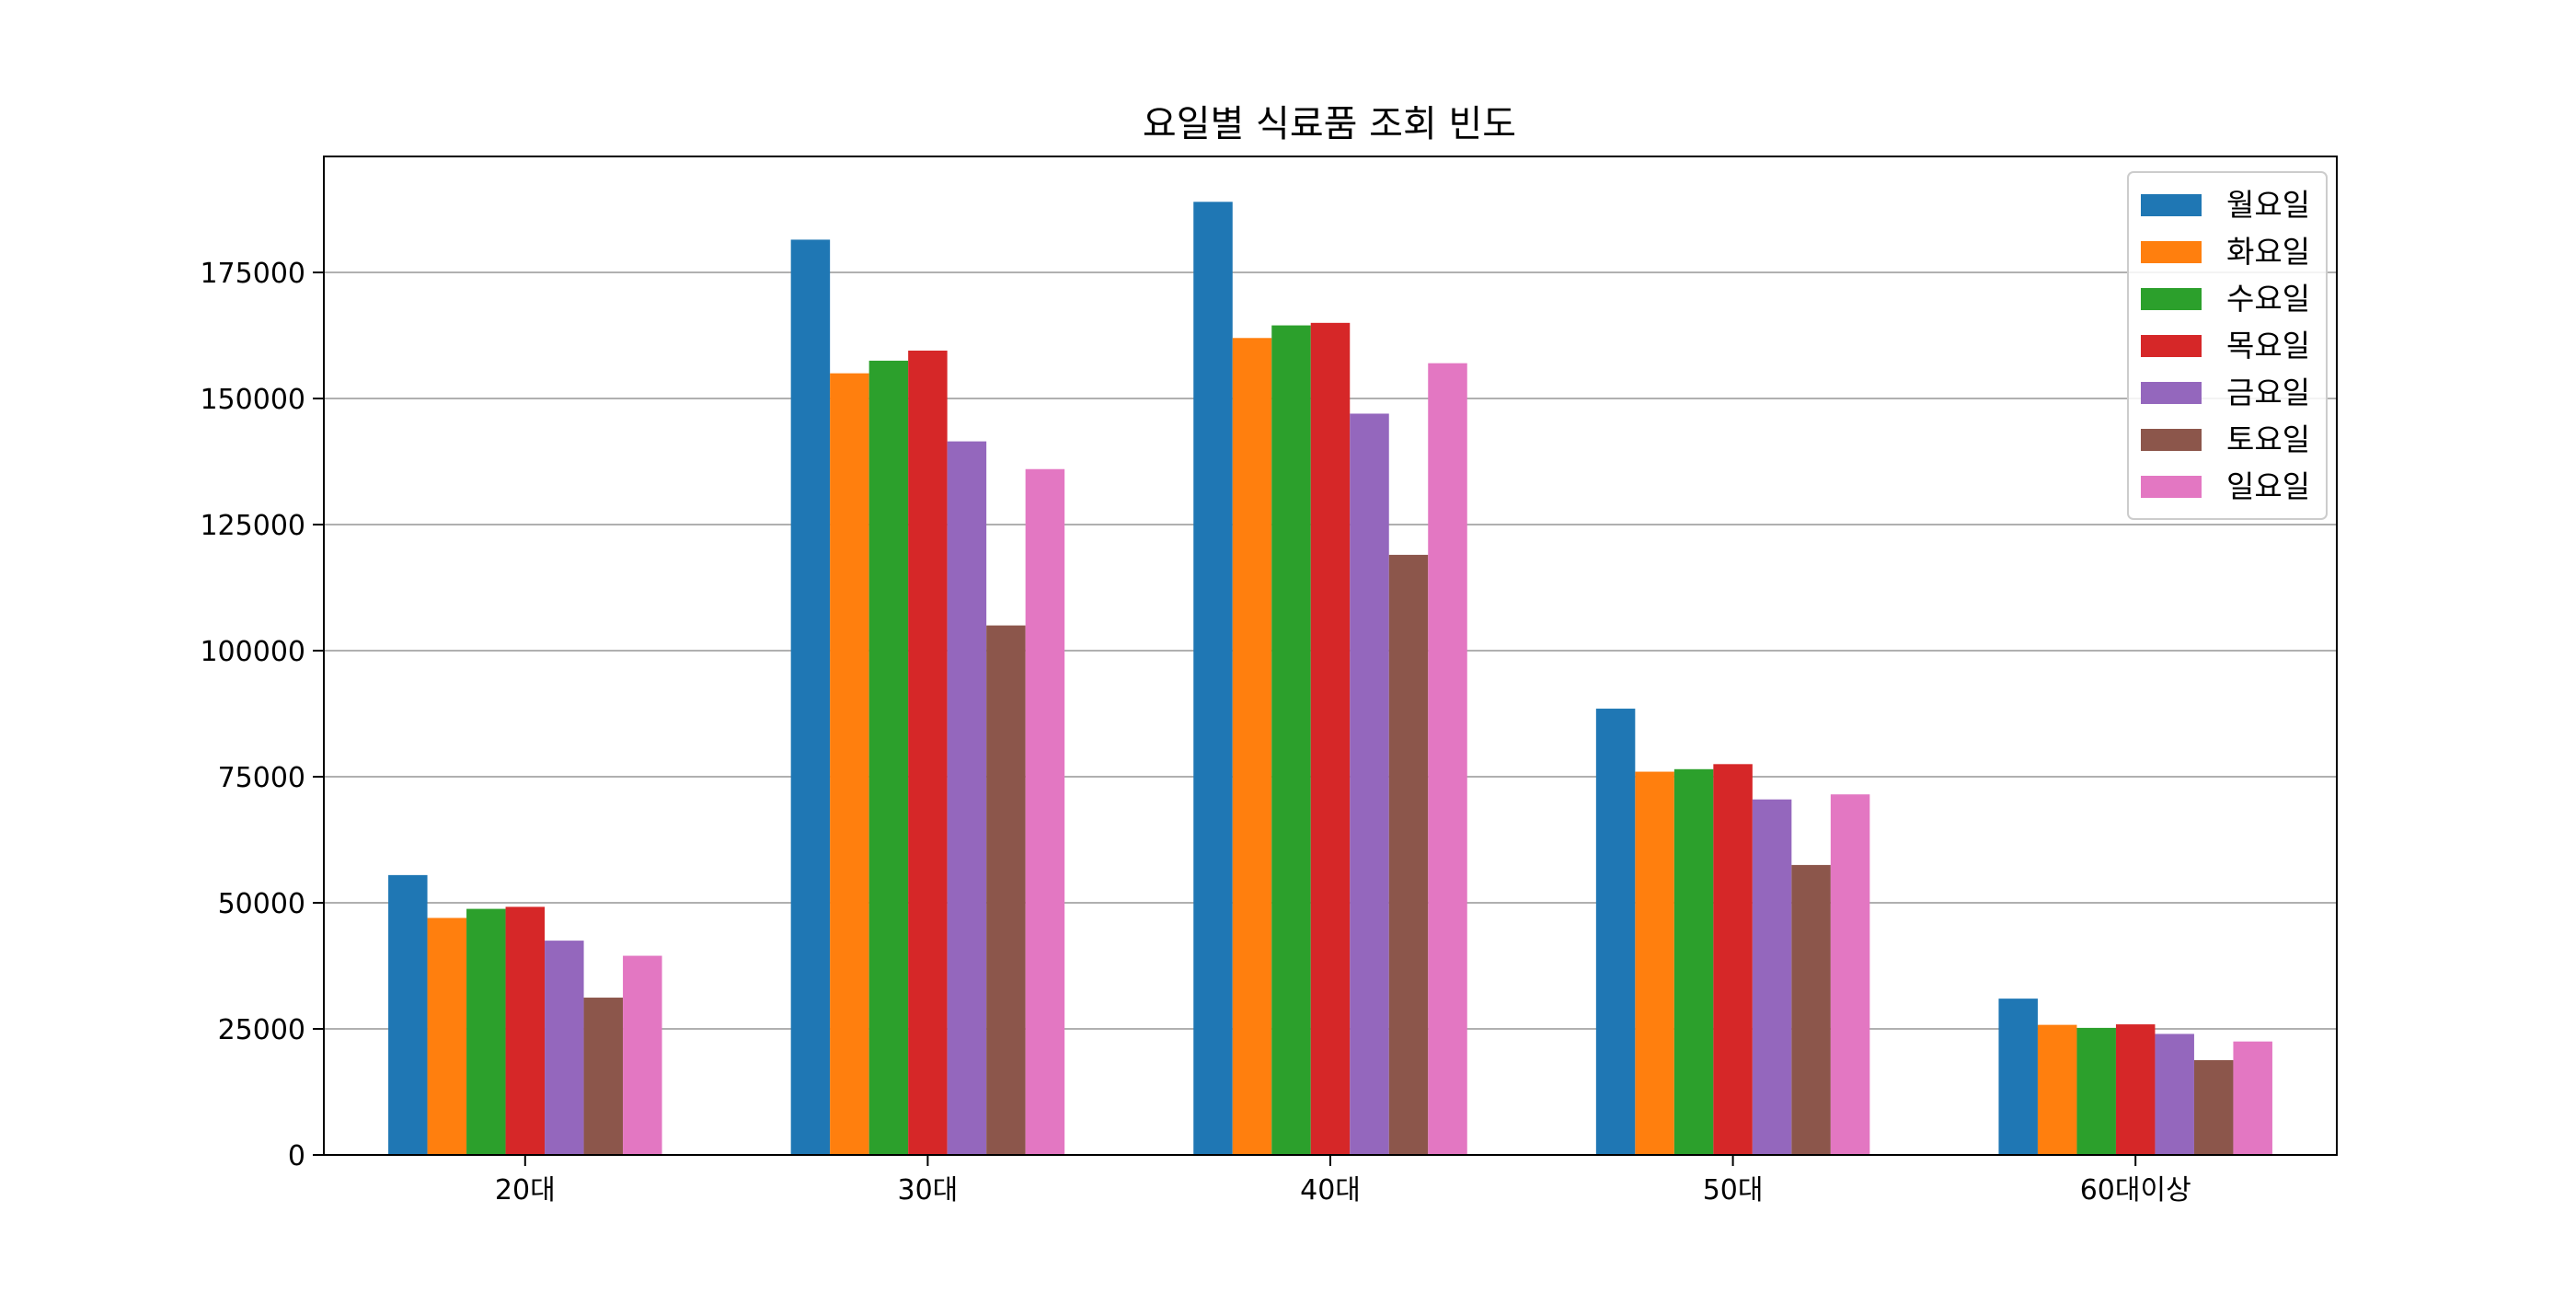  What do you see at coordinates (1733, 1190) in the screenshot?
I see `x-tick-label: 50대` at bounding box center [1733, 1190].